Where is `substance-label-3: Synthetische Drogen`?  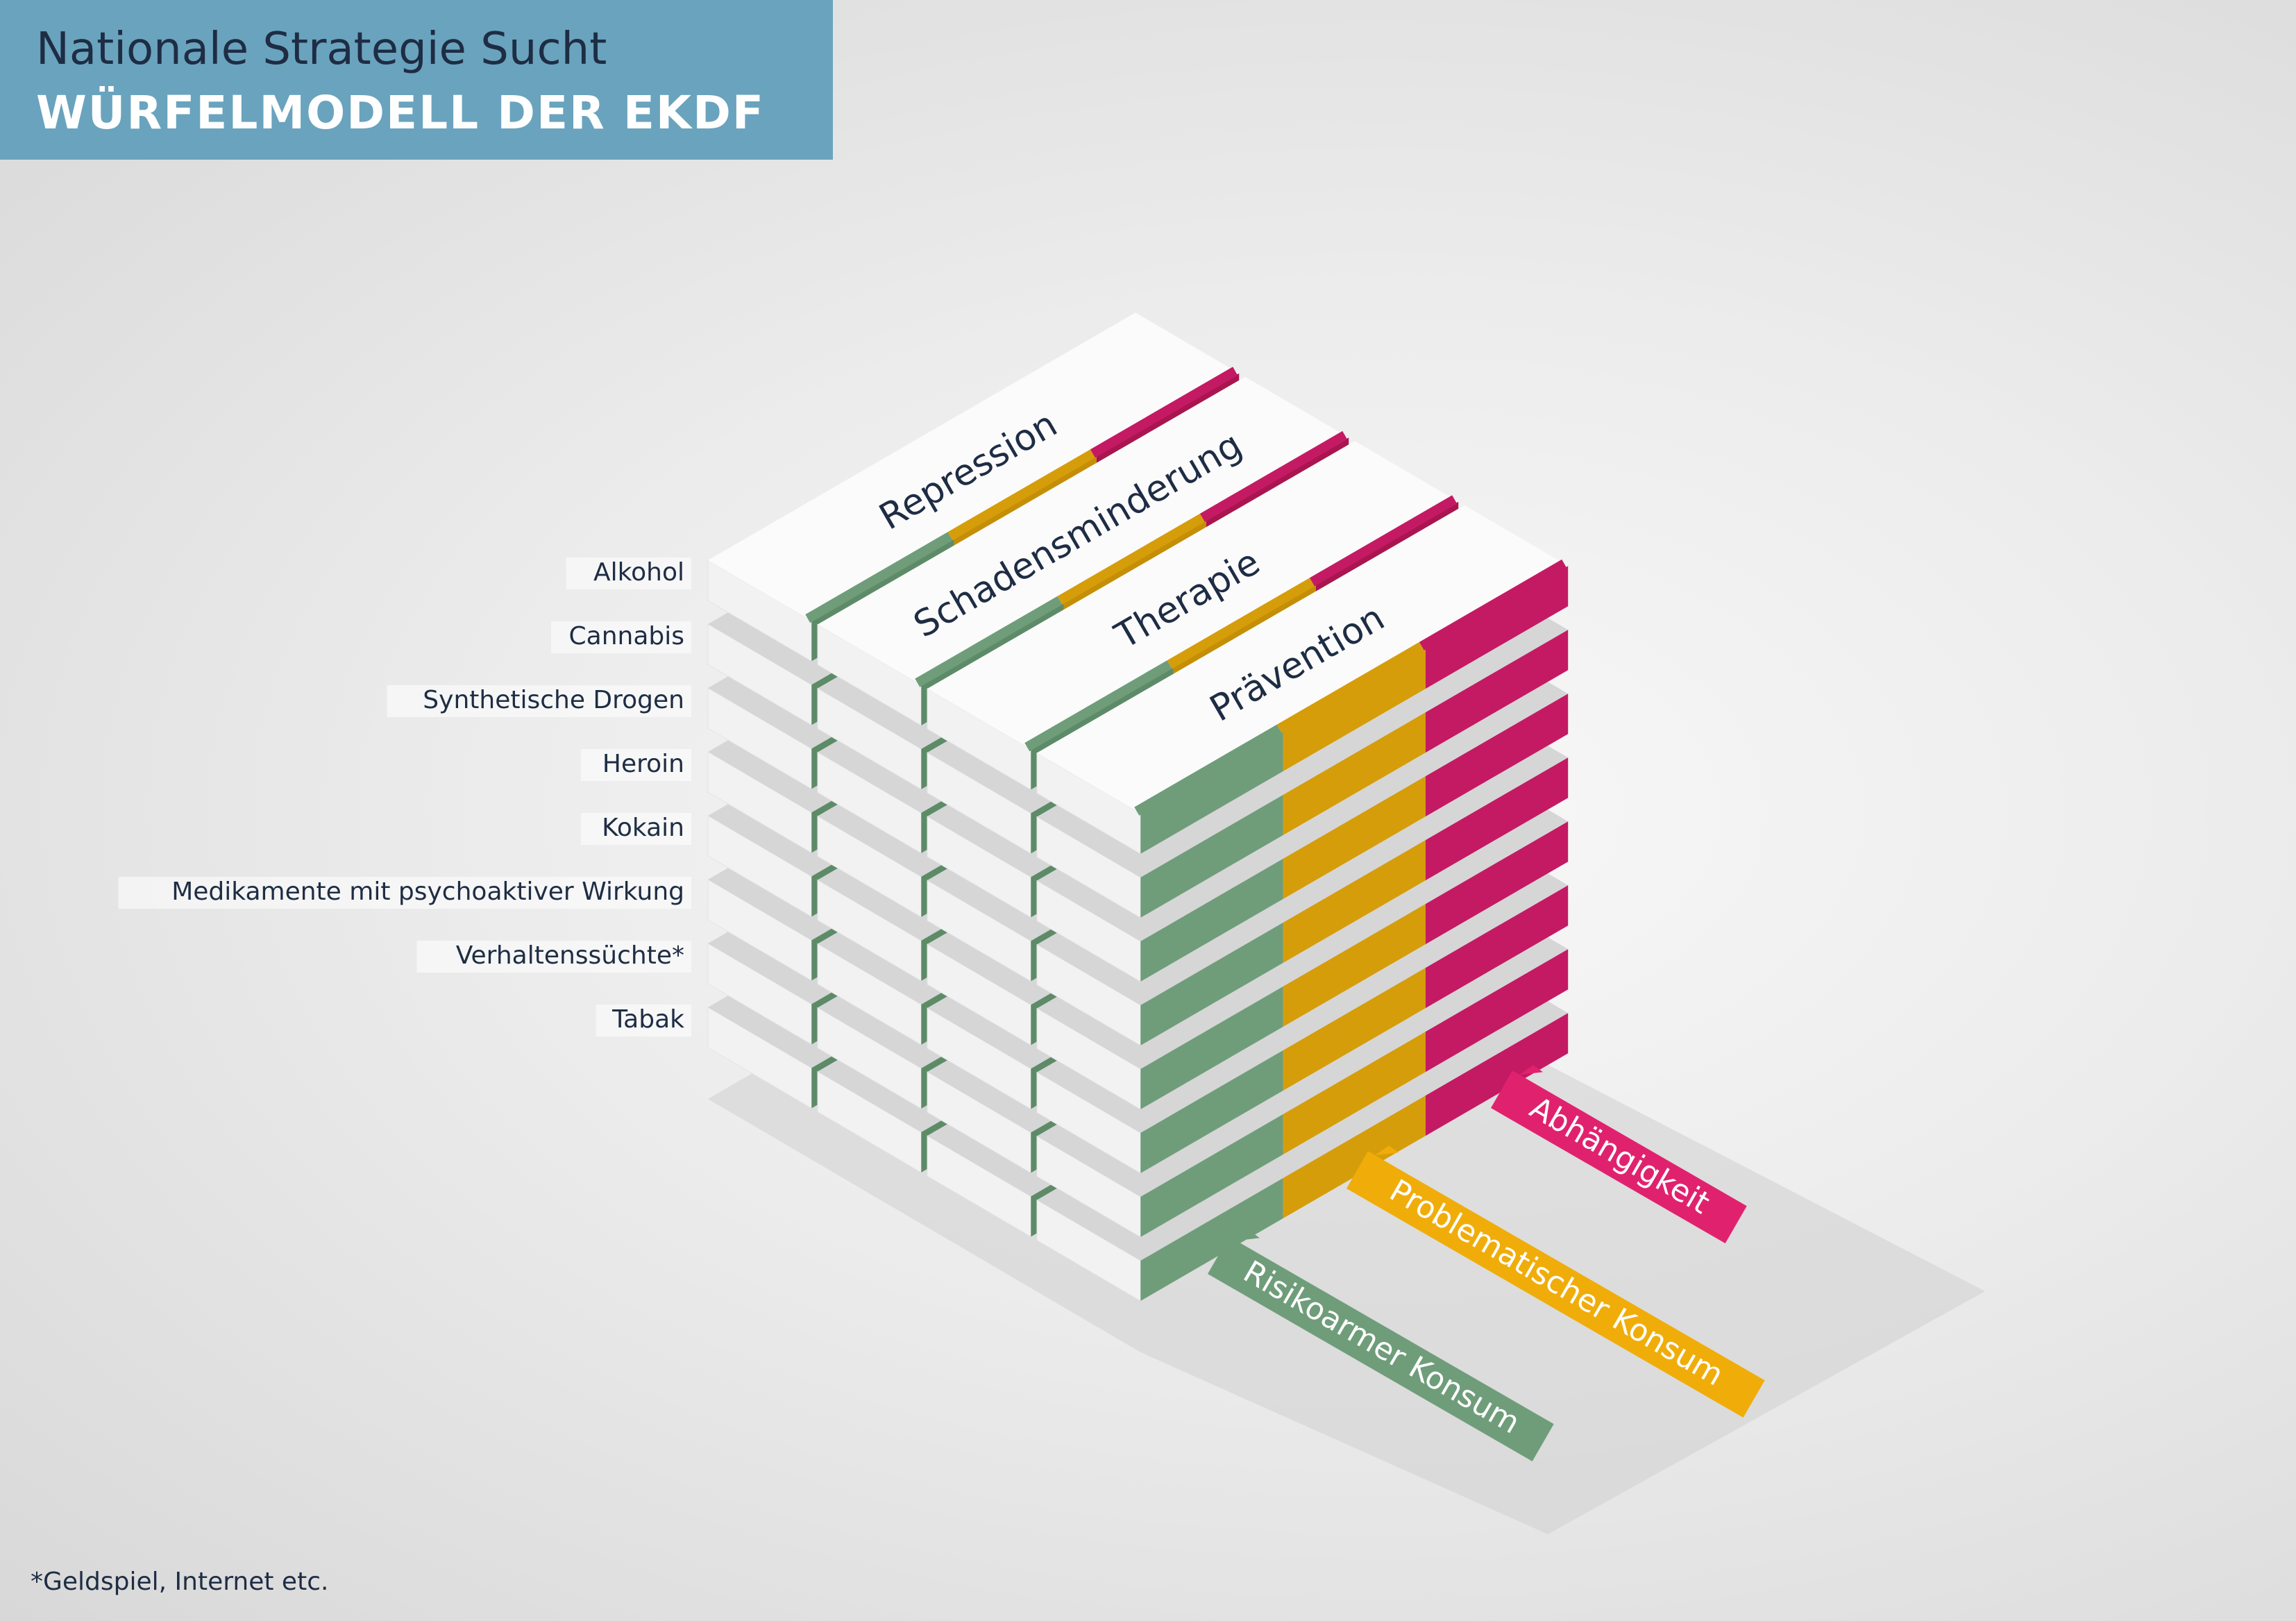
substance-label-3: Synthetische Drogen is located at coordinates (554, 700).